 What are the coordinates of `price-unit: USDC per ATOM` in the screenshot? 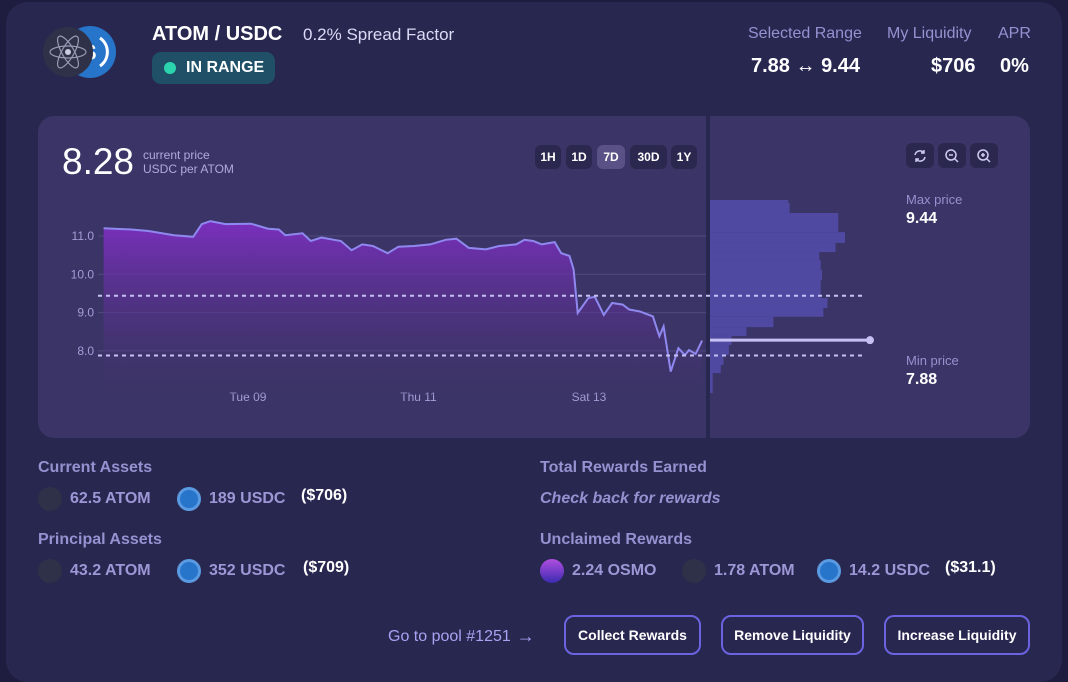 It's located at (188, 169).